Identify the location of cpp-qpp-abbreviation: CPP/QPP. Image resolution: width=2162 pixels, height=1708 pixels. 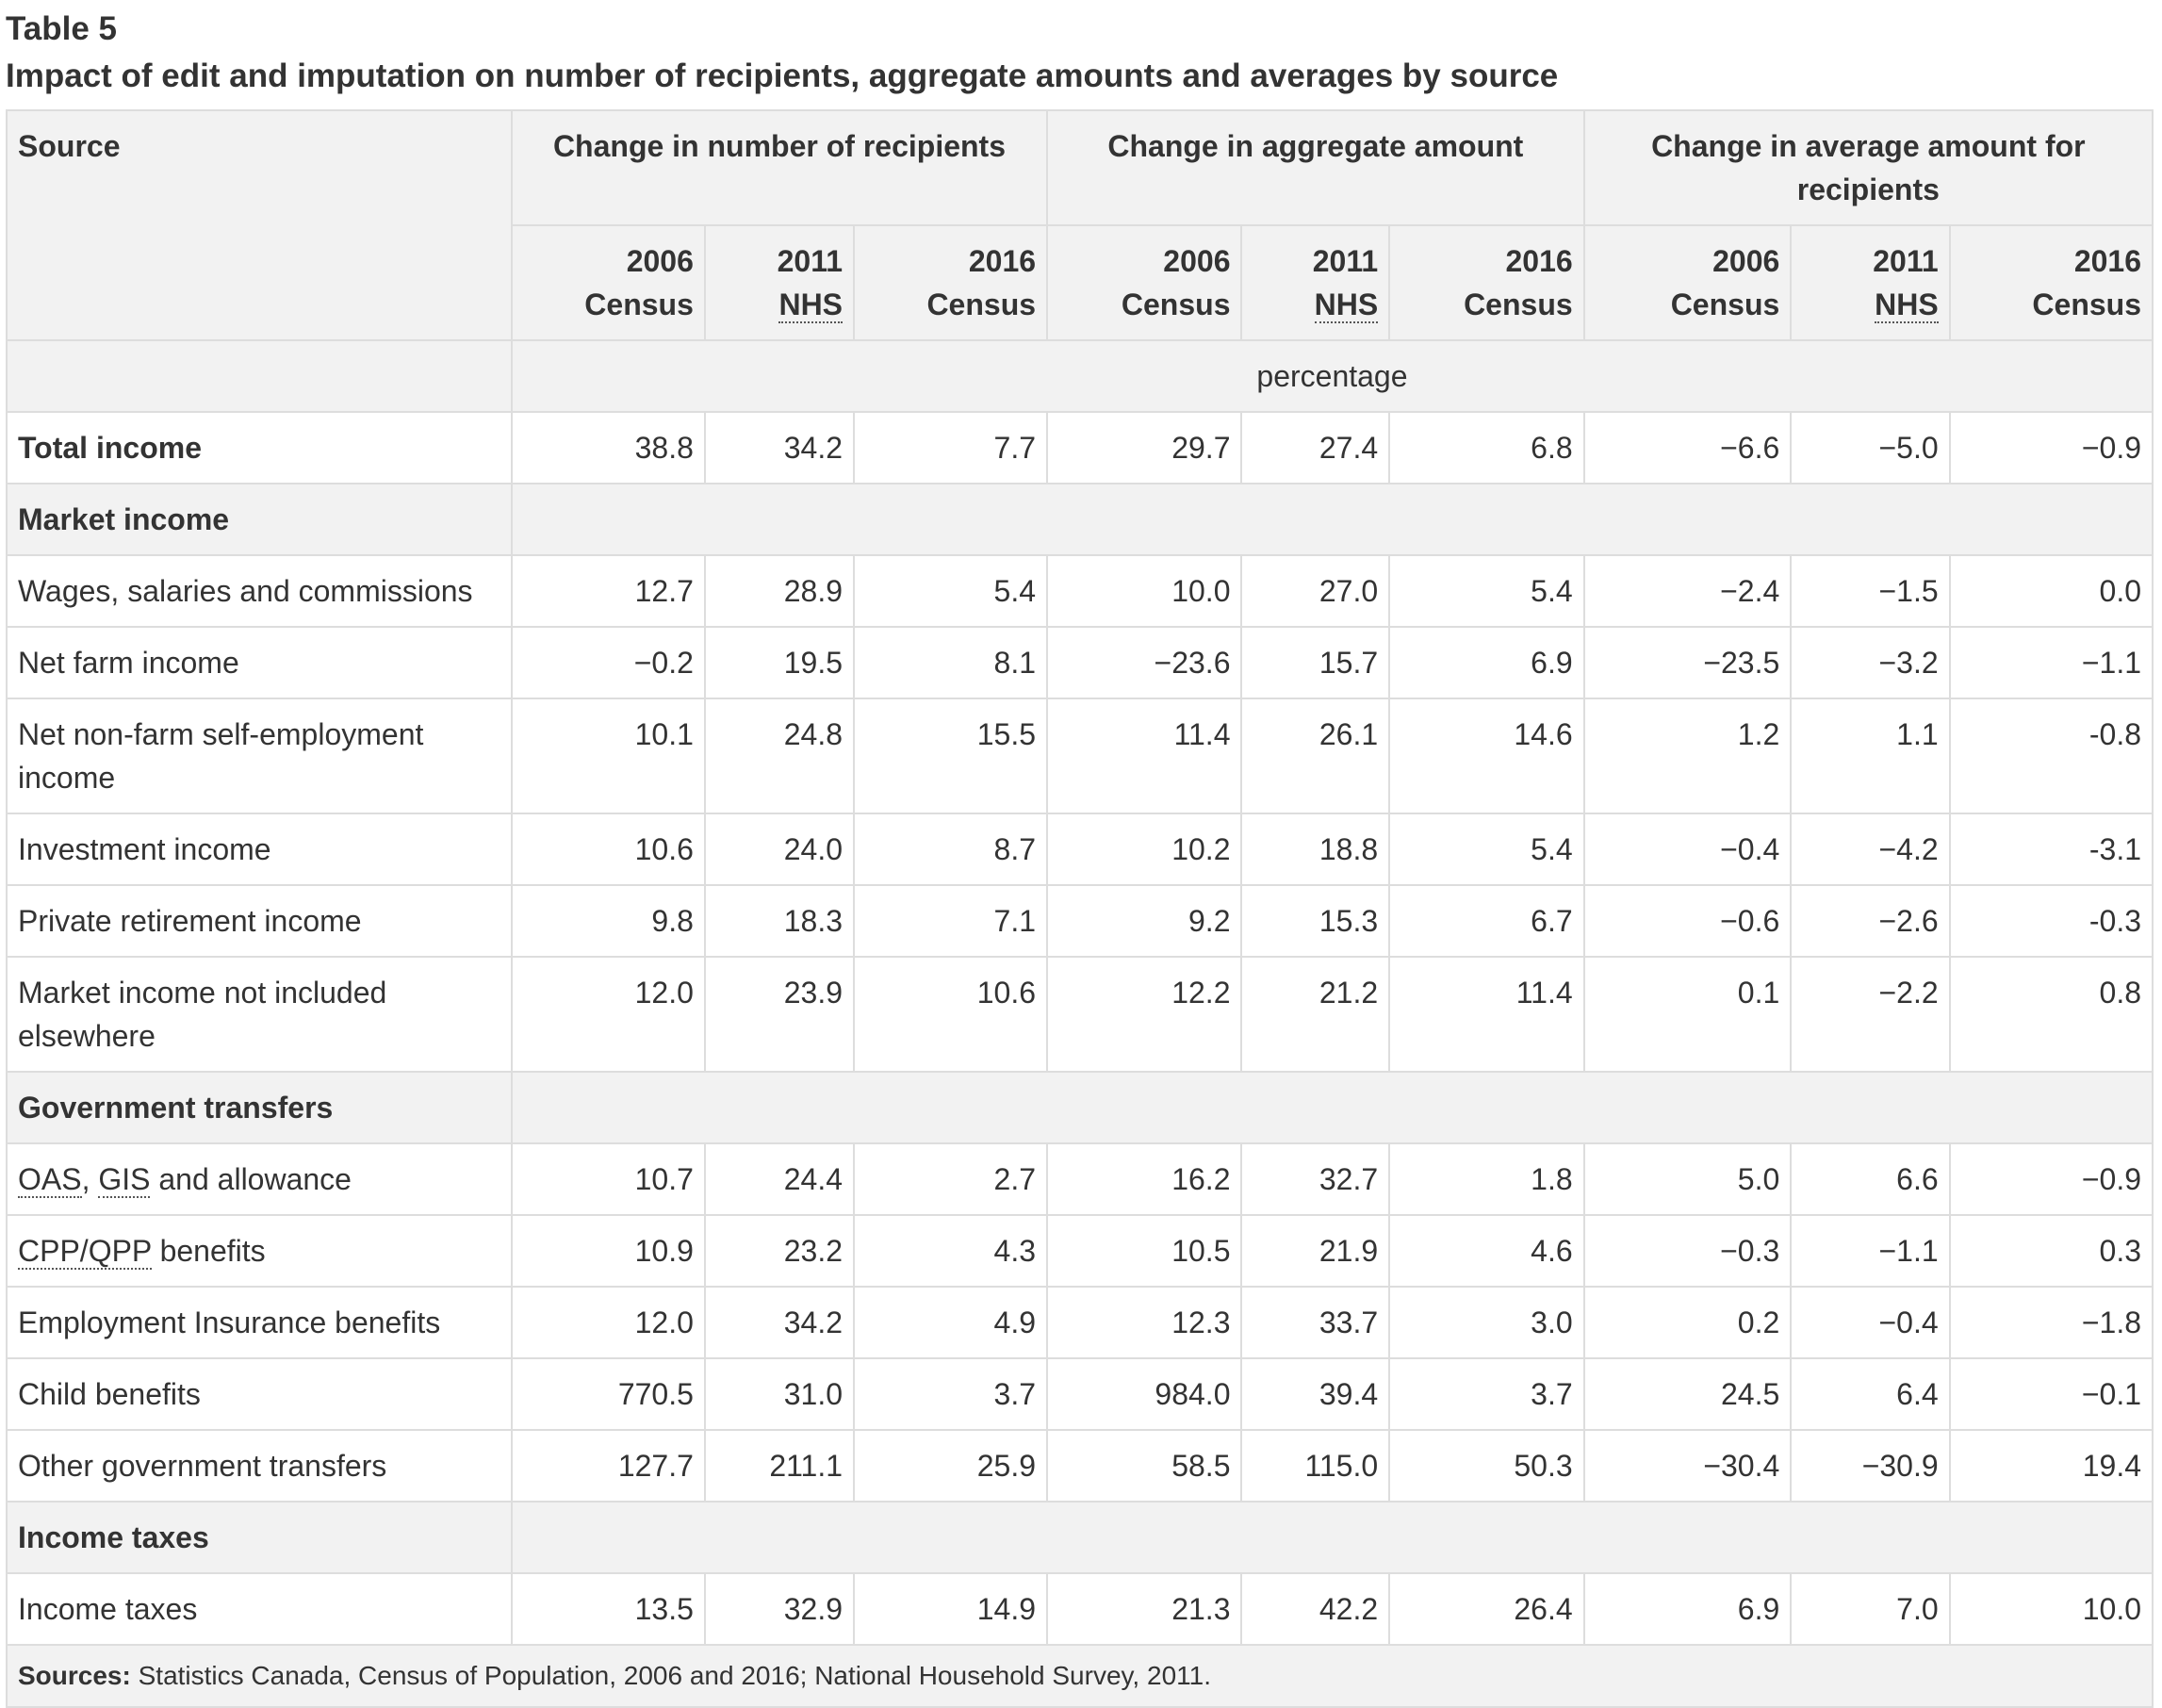
(85, 1252).